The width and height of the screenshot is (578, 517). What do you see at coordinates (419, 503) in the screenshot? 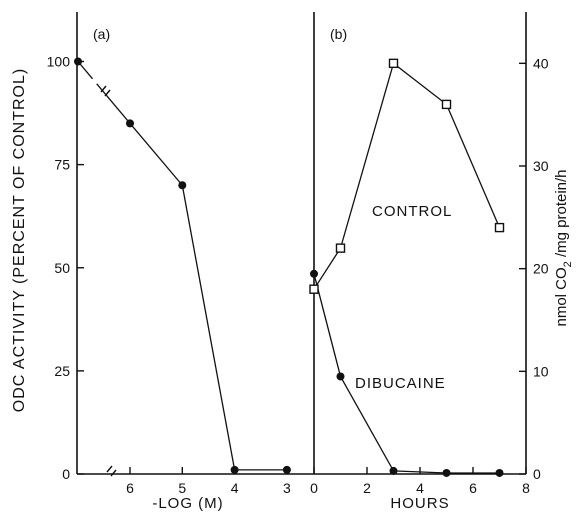
I see `panel-b-x-axis-title: HOURS` at bounding box center [419, 503].